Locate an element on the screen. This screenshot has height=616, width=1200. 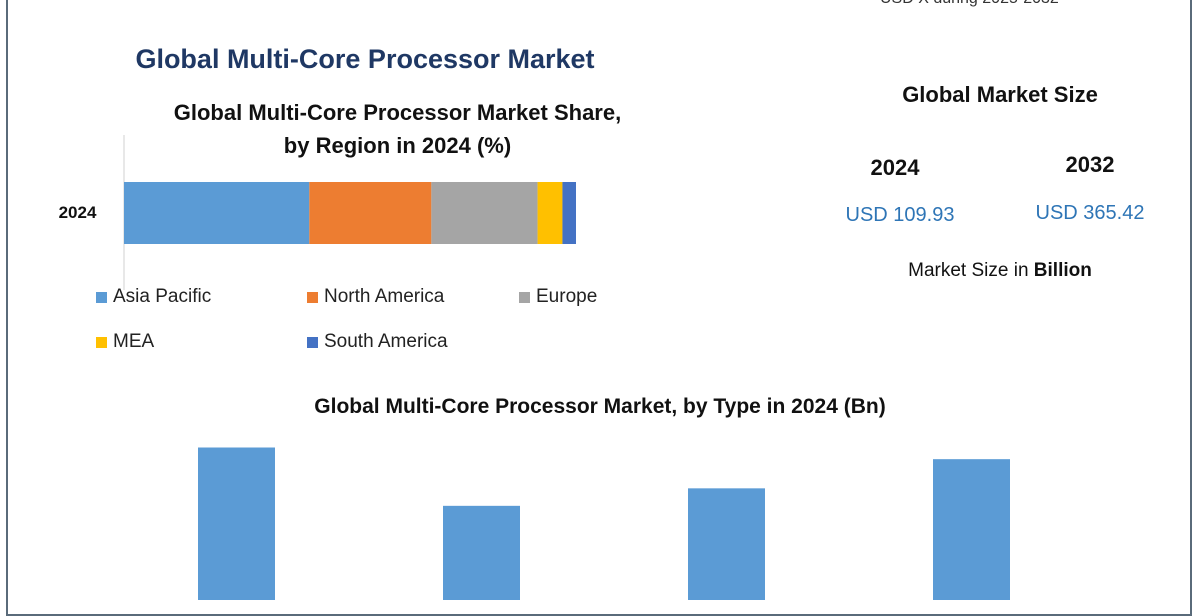
region-share-title-line2: by Region in 2024 (%) is located at coordinates (397, 145).